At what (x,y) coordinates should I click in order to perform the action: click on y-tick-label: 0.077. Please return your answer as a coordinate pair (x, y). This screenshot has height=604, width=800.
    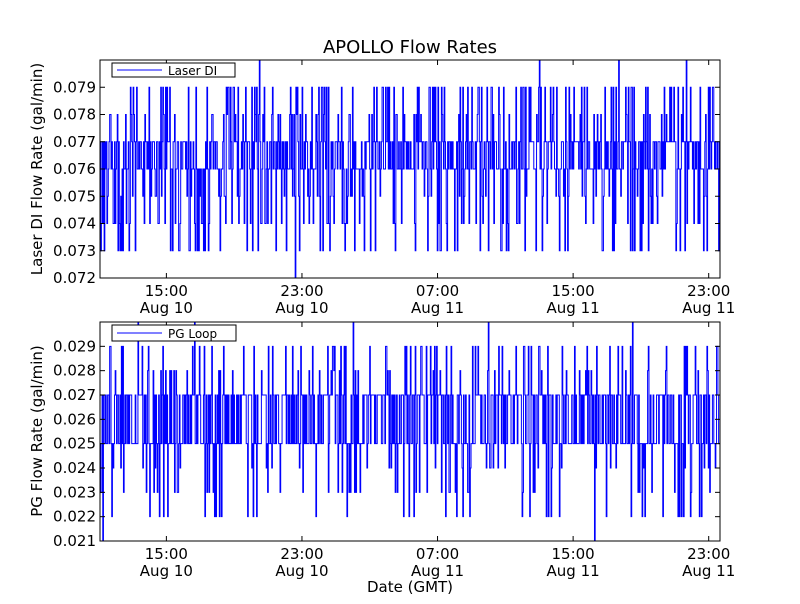
    Looking at the image, I should click on (74, 142).